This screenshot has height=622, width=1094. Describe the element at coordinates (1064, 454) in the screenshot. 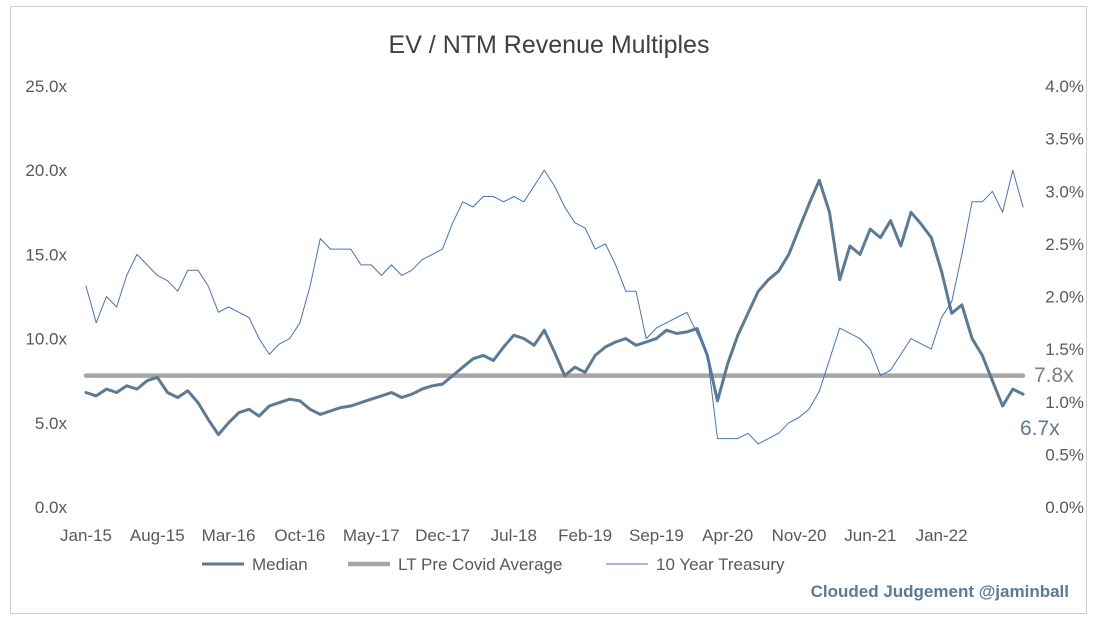

I see `y-right-tick-label: 0.5%` at that location.